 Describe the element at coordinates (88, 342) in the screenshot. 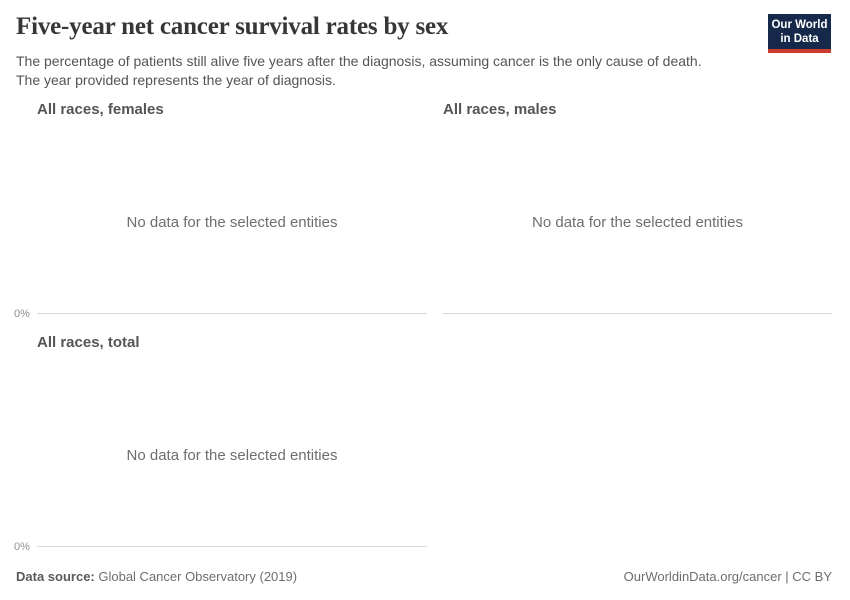

I see `facet-title-total: All races, total` at that location.